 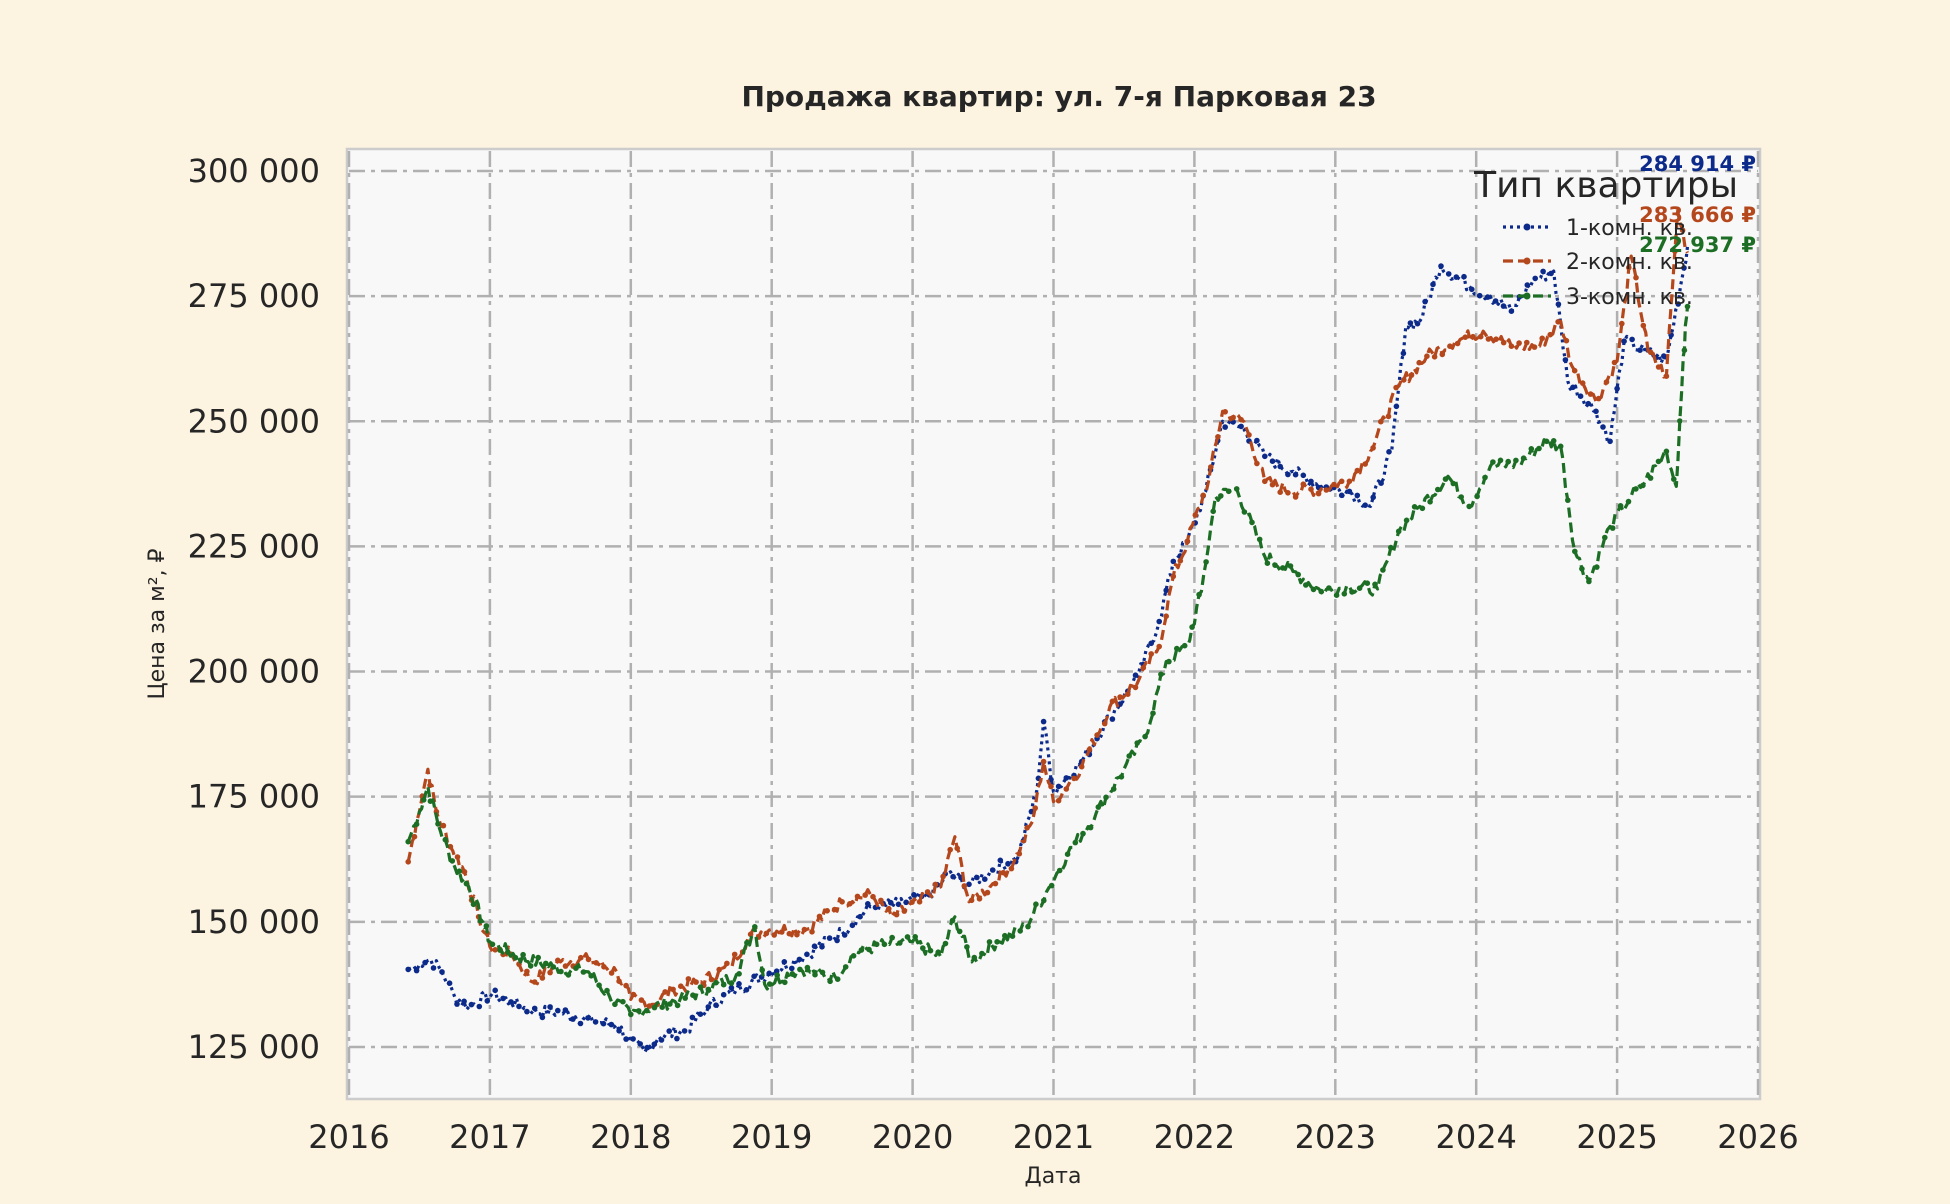 What do you see at coordinates (254, 672) in the screenshot?
I see `y-tick-label: 200 000` at bounding box center [254, 672].